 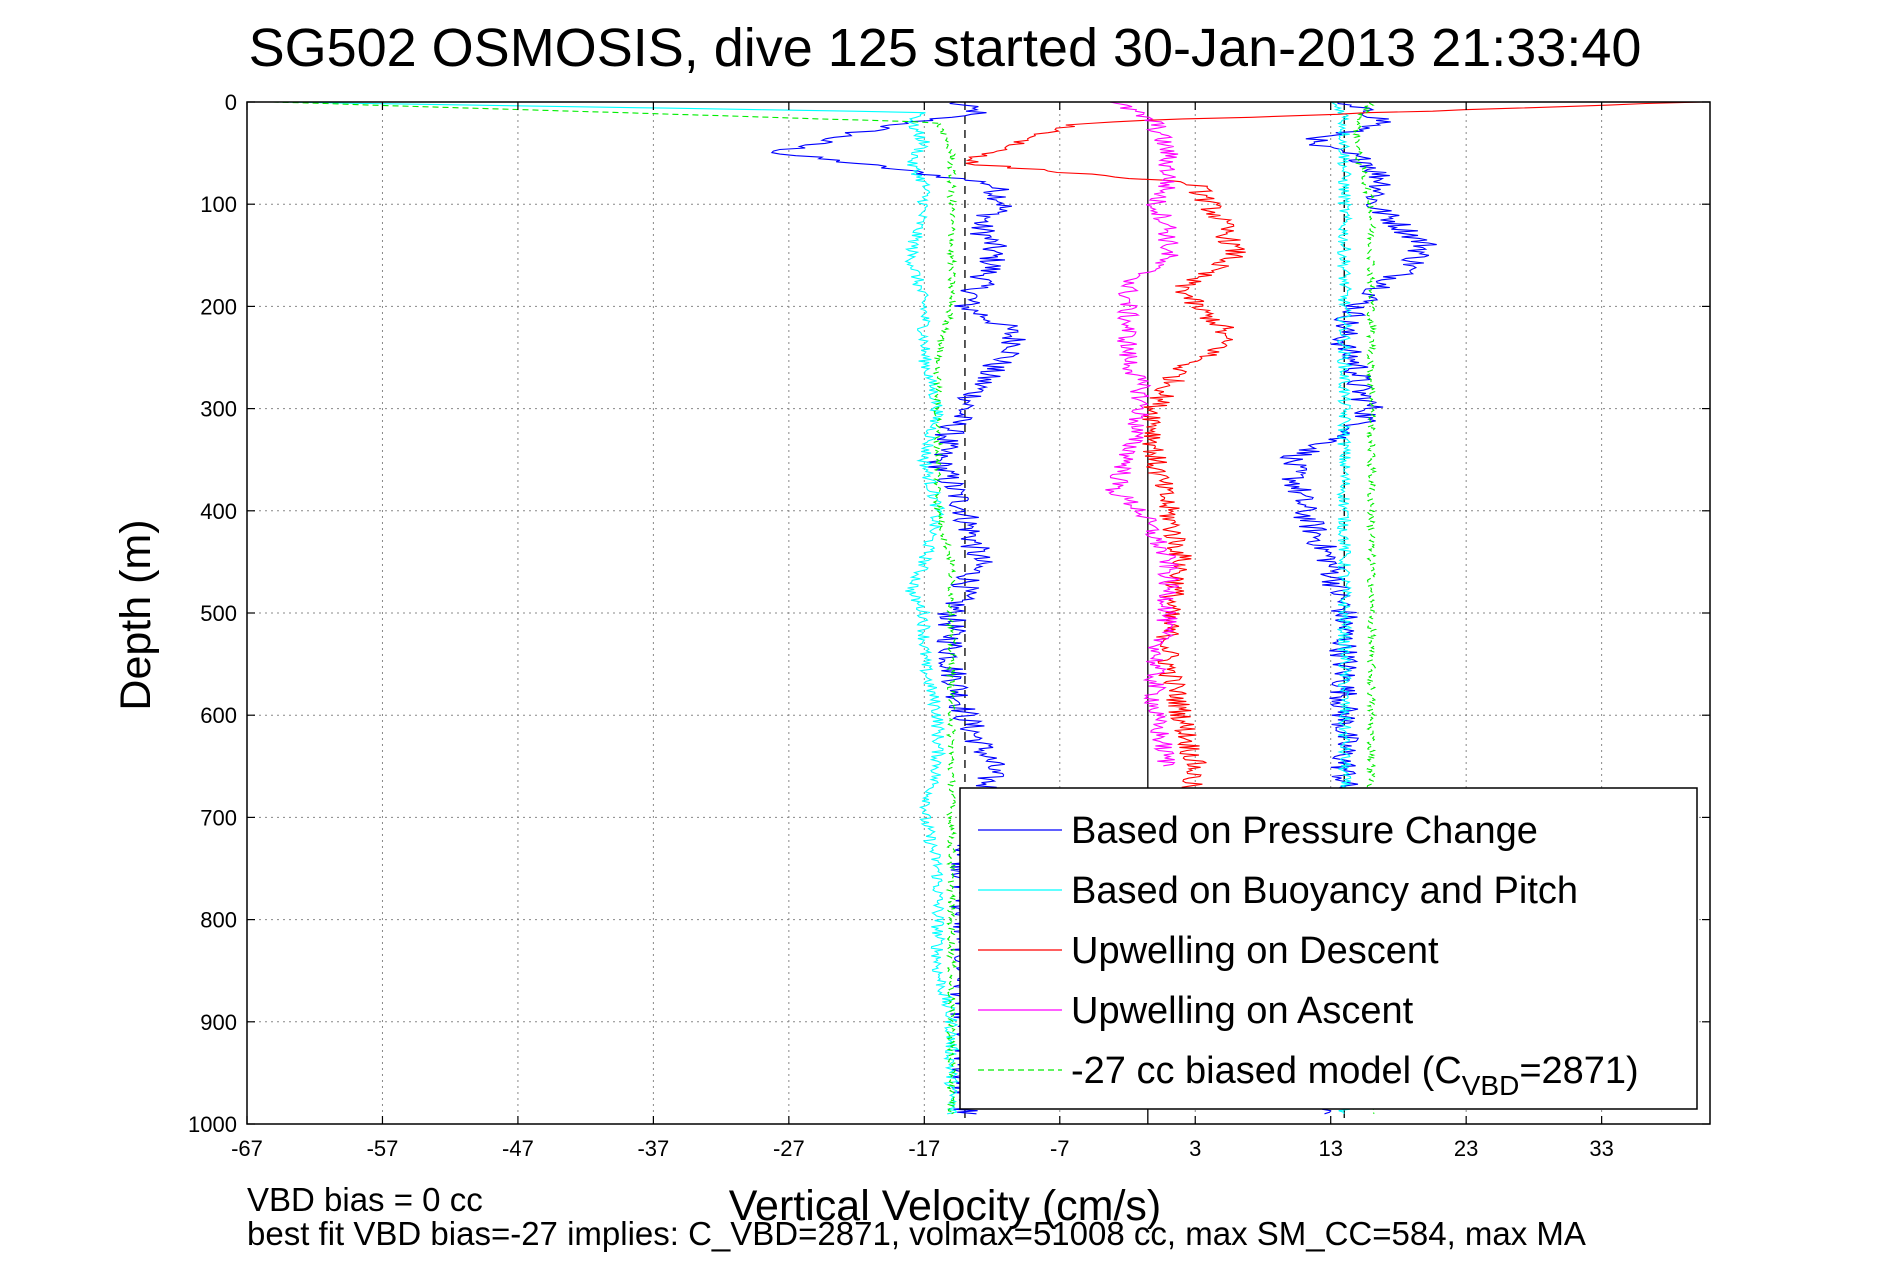 I want to click on x-axis-label: Vertical Velocity (cm/s), so click(x=945, y=1206).